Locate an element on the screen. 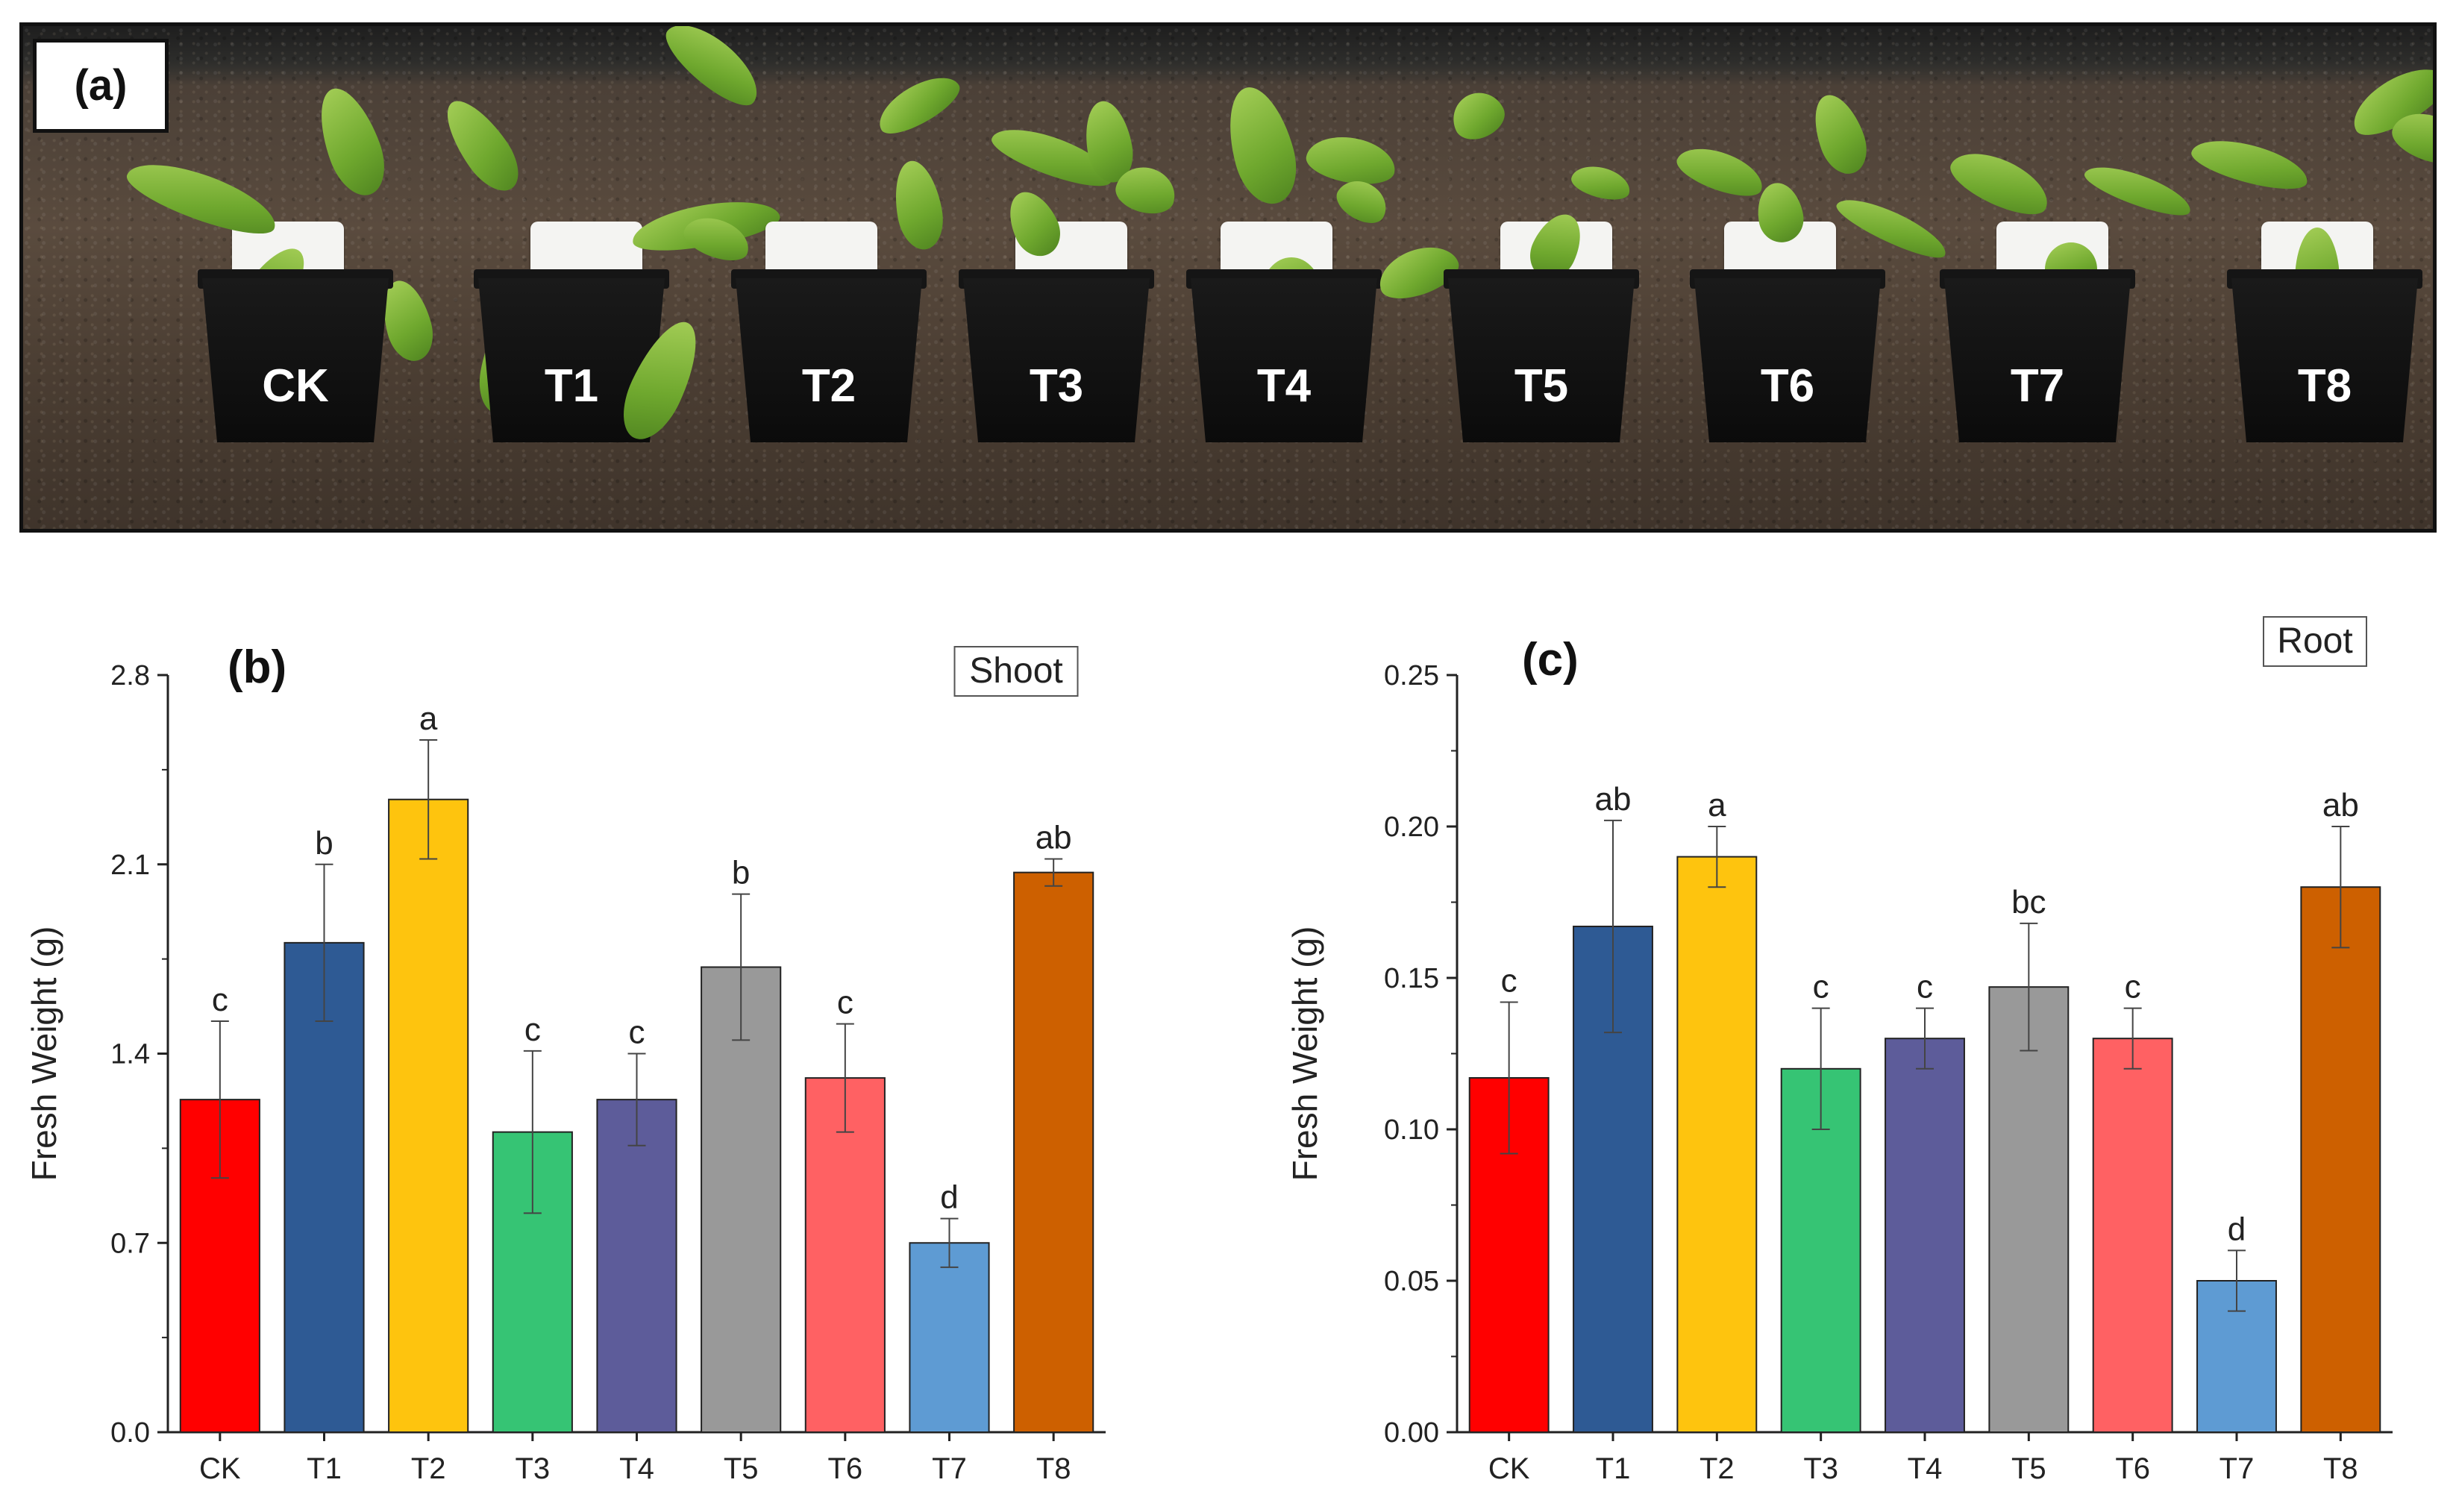  y-tick-label: 2.1 is located at coordinates (130, 865).